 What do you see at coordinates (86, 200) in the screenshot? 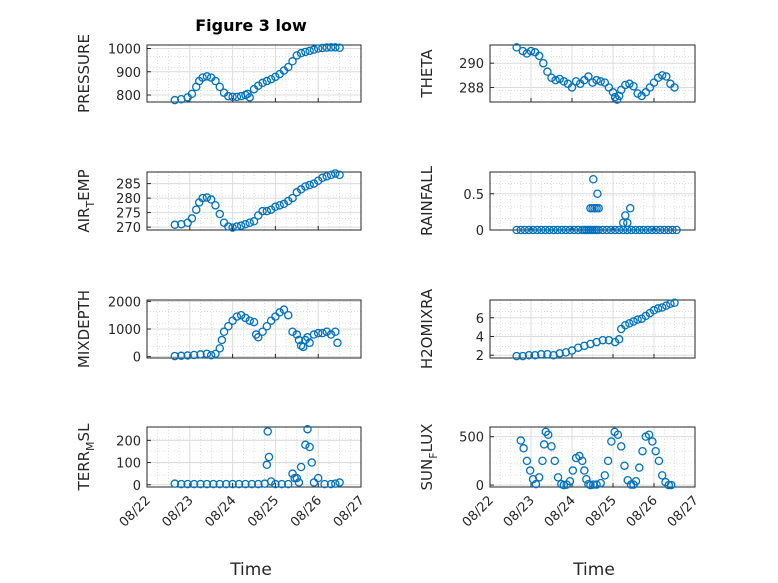
I see `y-axis-label: AIRTEMP` at bounding box center [86, 200].